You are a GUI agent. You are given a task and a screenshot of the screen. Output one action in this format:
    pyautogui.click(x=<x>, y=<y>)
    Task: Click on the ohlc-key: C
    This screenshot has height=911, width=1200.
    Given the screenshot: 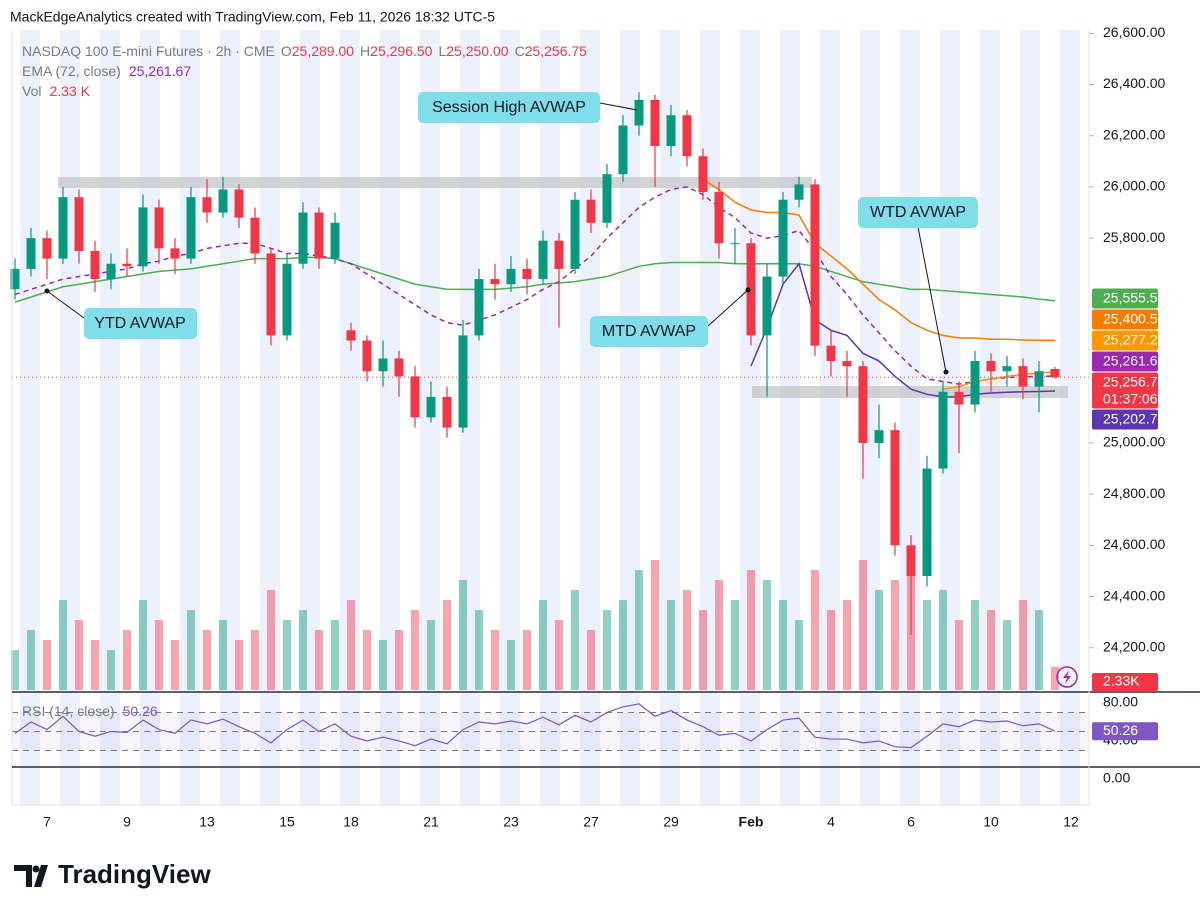 What is the action you would take?
    pyautogui.click(x=520, y=51)
    